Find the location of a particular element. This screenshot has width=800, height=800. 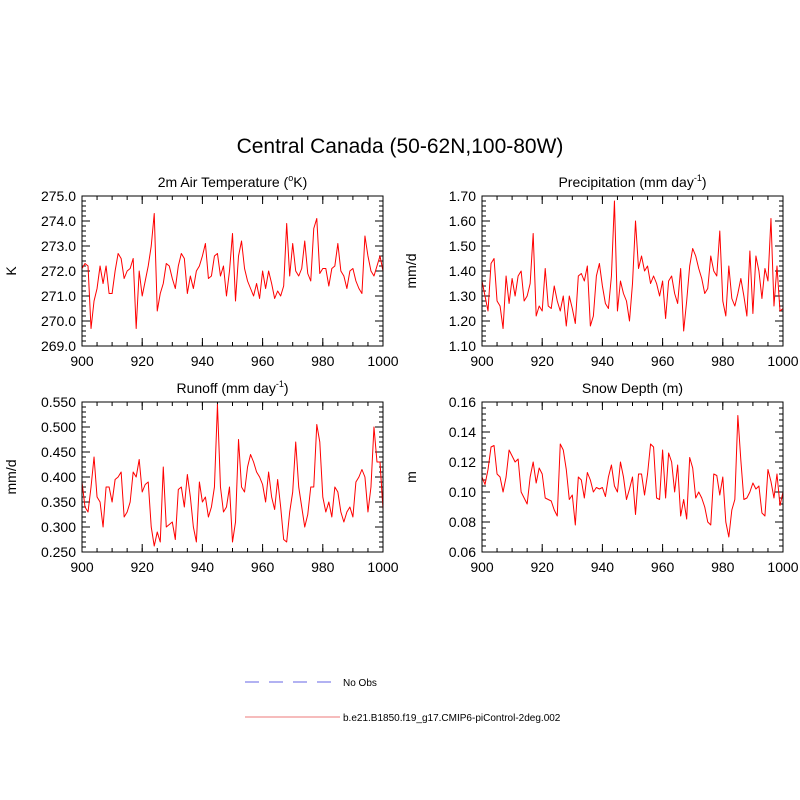

y-tick-label: 1.70 is located at coordinates (462, 196).